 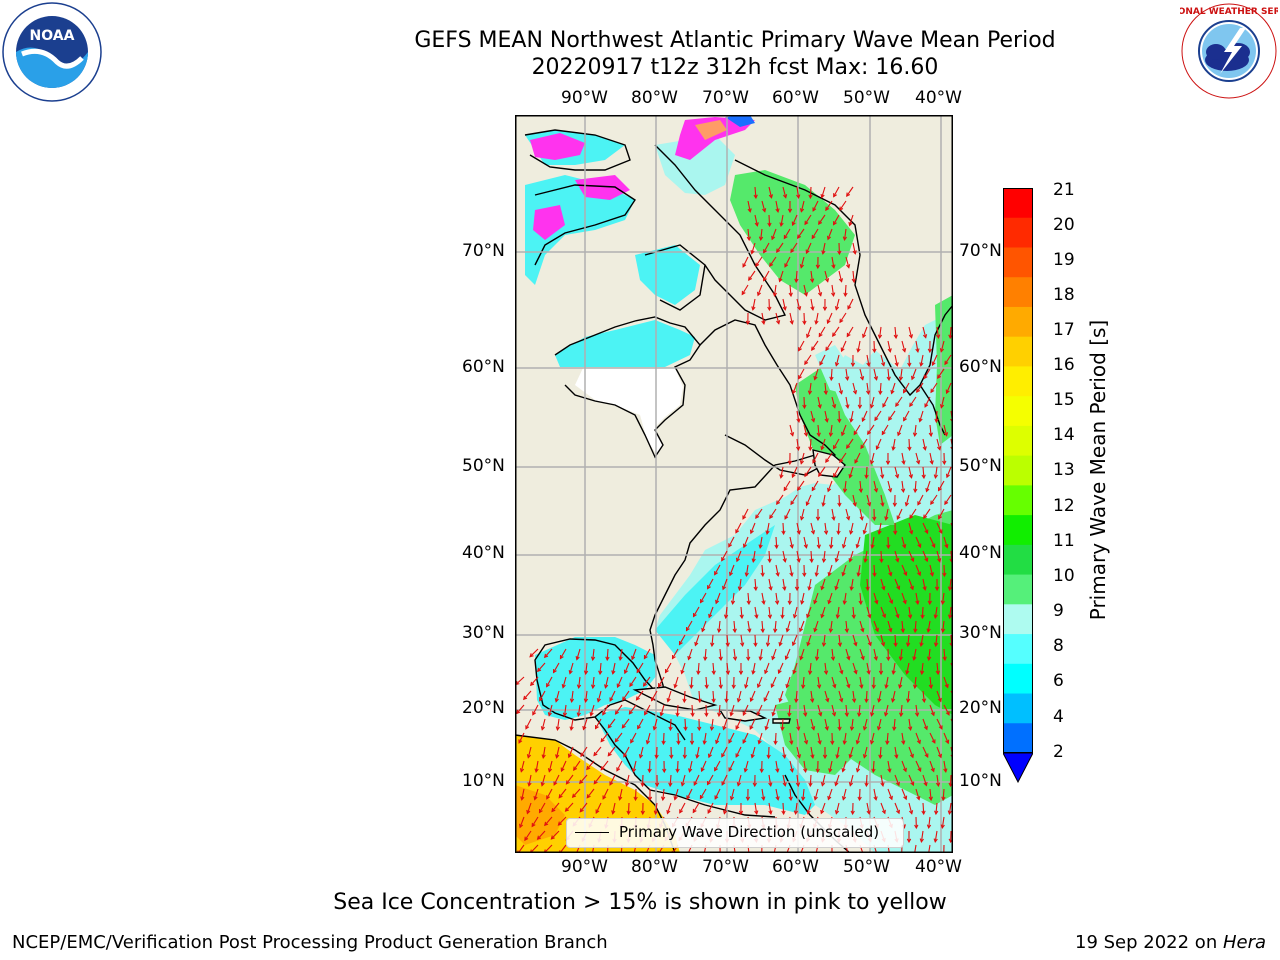 I want to click on lon-tick-bottom: 70°W, so click(x=725, y=867).